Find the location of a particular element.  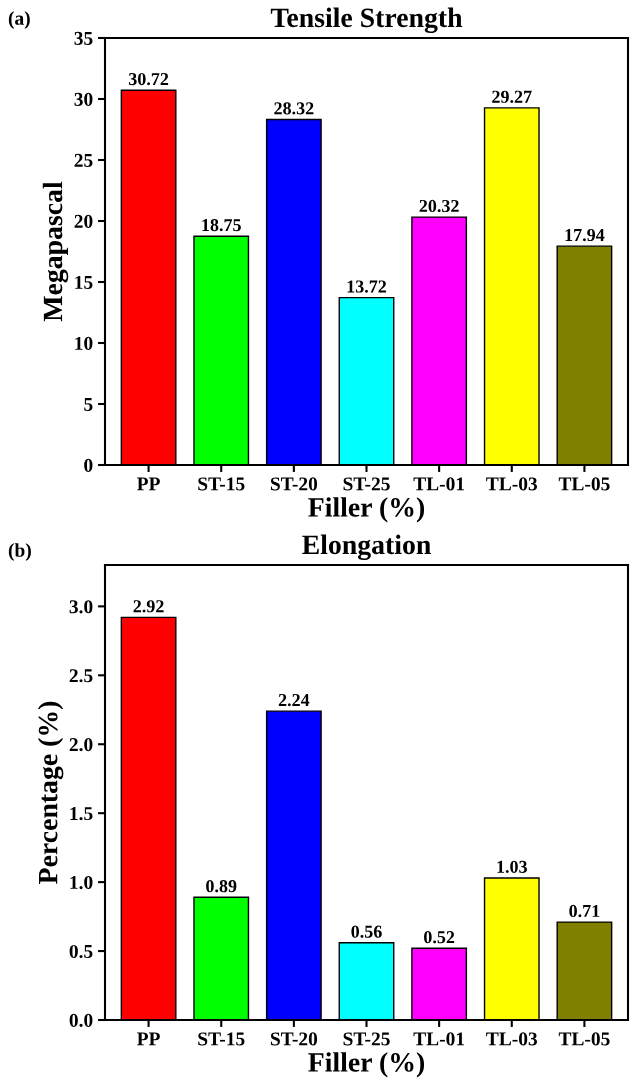

y-tick-label: 35 is located at coordinates (83, 38).